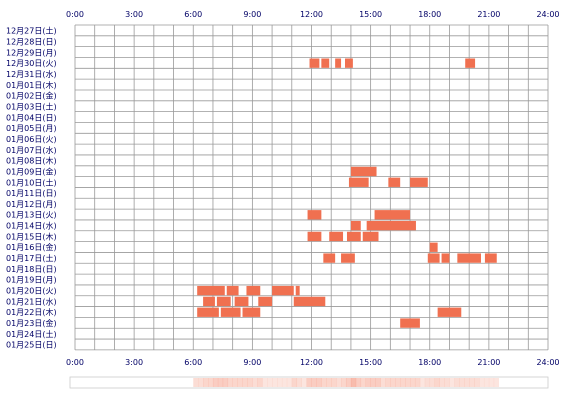  I want to click on row-label: 01月18日(日), so click(31, 269).